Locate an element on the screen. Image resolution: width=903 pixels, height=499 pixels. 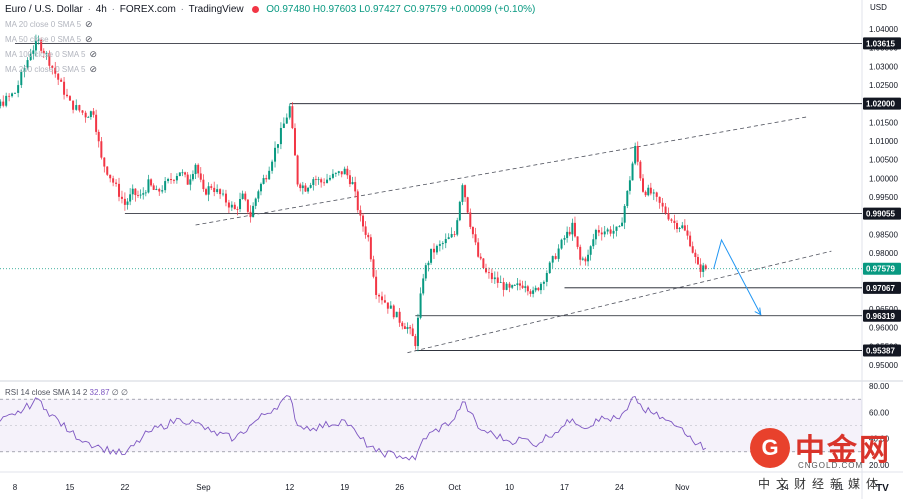
indicator-label: MA 100 close 0 SMA 5 is located at coordinates (45, 54).